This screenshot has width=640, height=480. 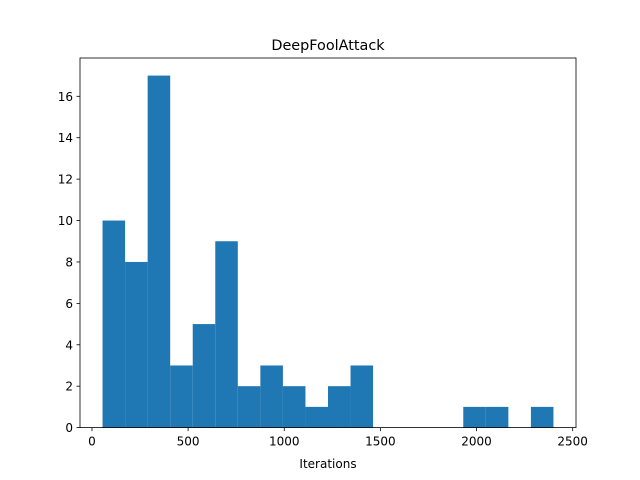 I want to click on x-tick-label: 0, so click(x=92, y=442).